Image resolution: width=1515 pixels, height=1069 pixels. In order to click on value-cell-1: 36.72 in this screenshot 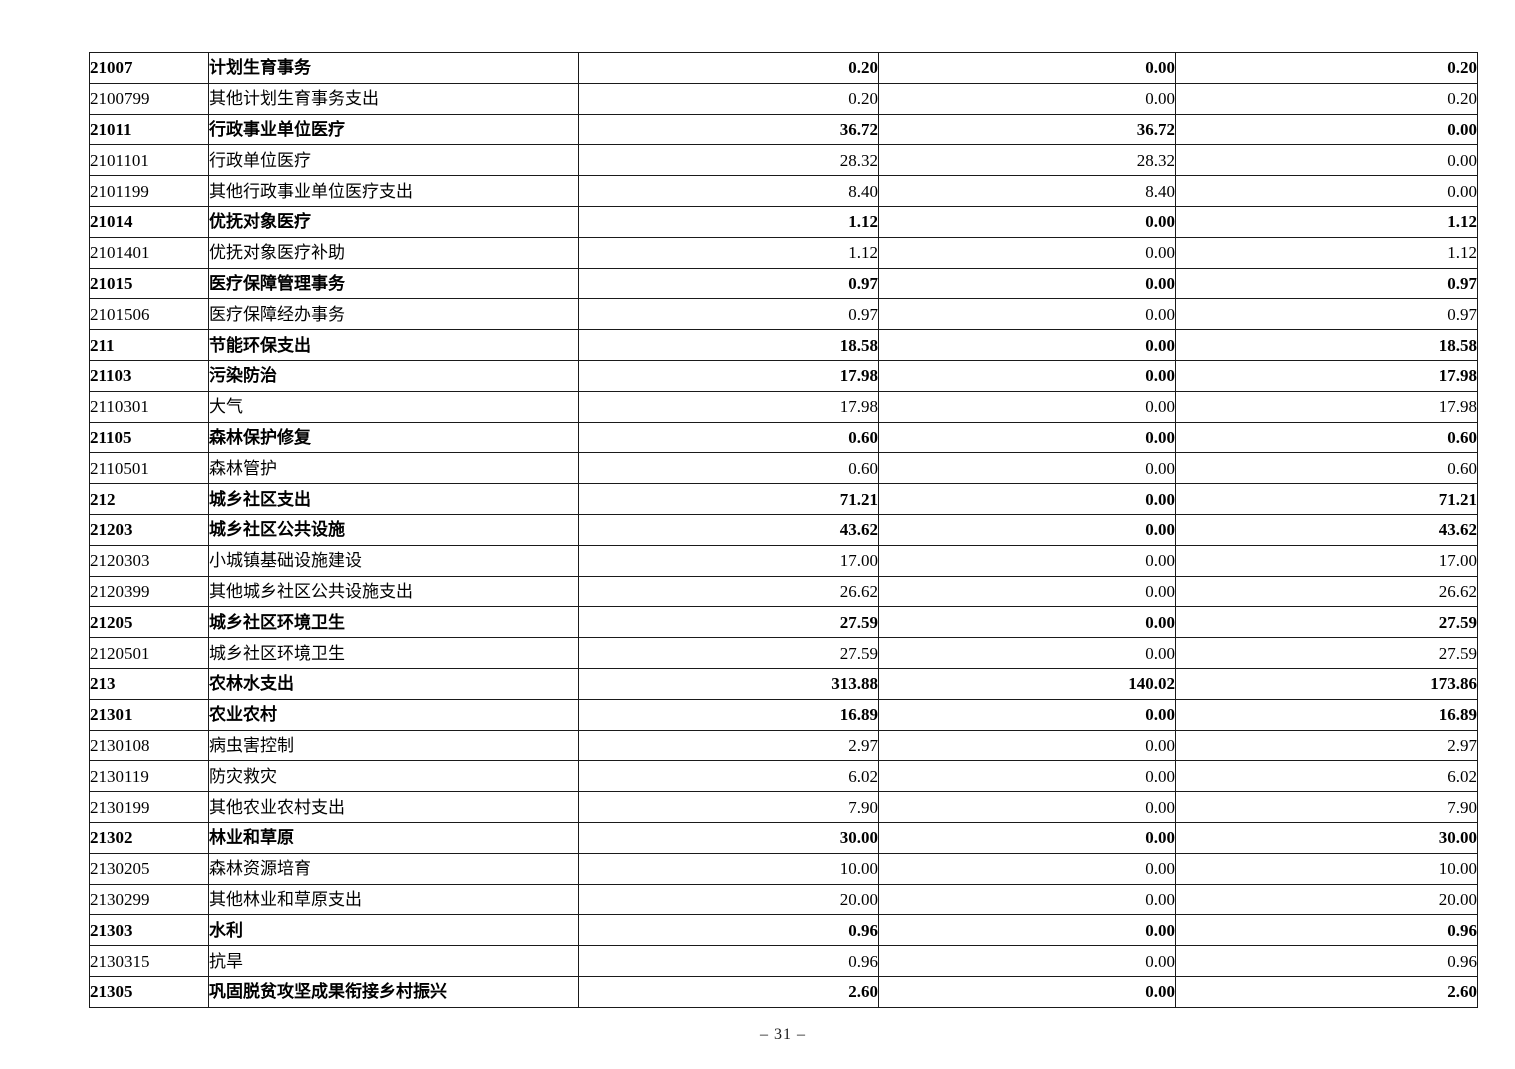, I will do `click(728, 129)`.